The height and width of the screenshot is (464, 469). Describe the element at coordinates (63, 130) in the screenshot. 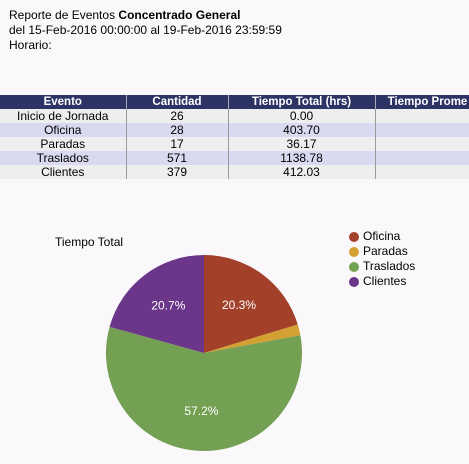

I see `table-cell: Oficina` at that location.